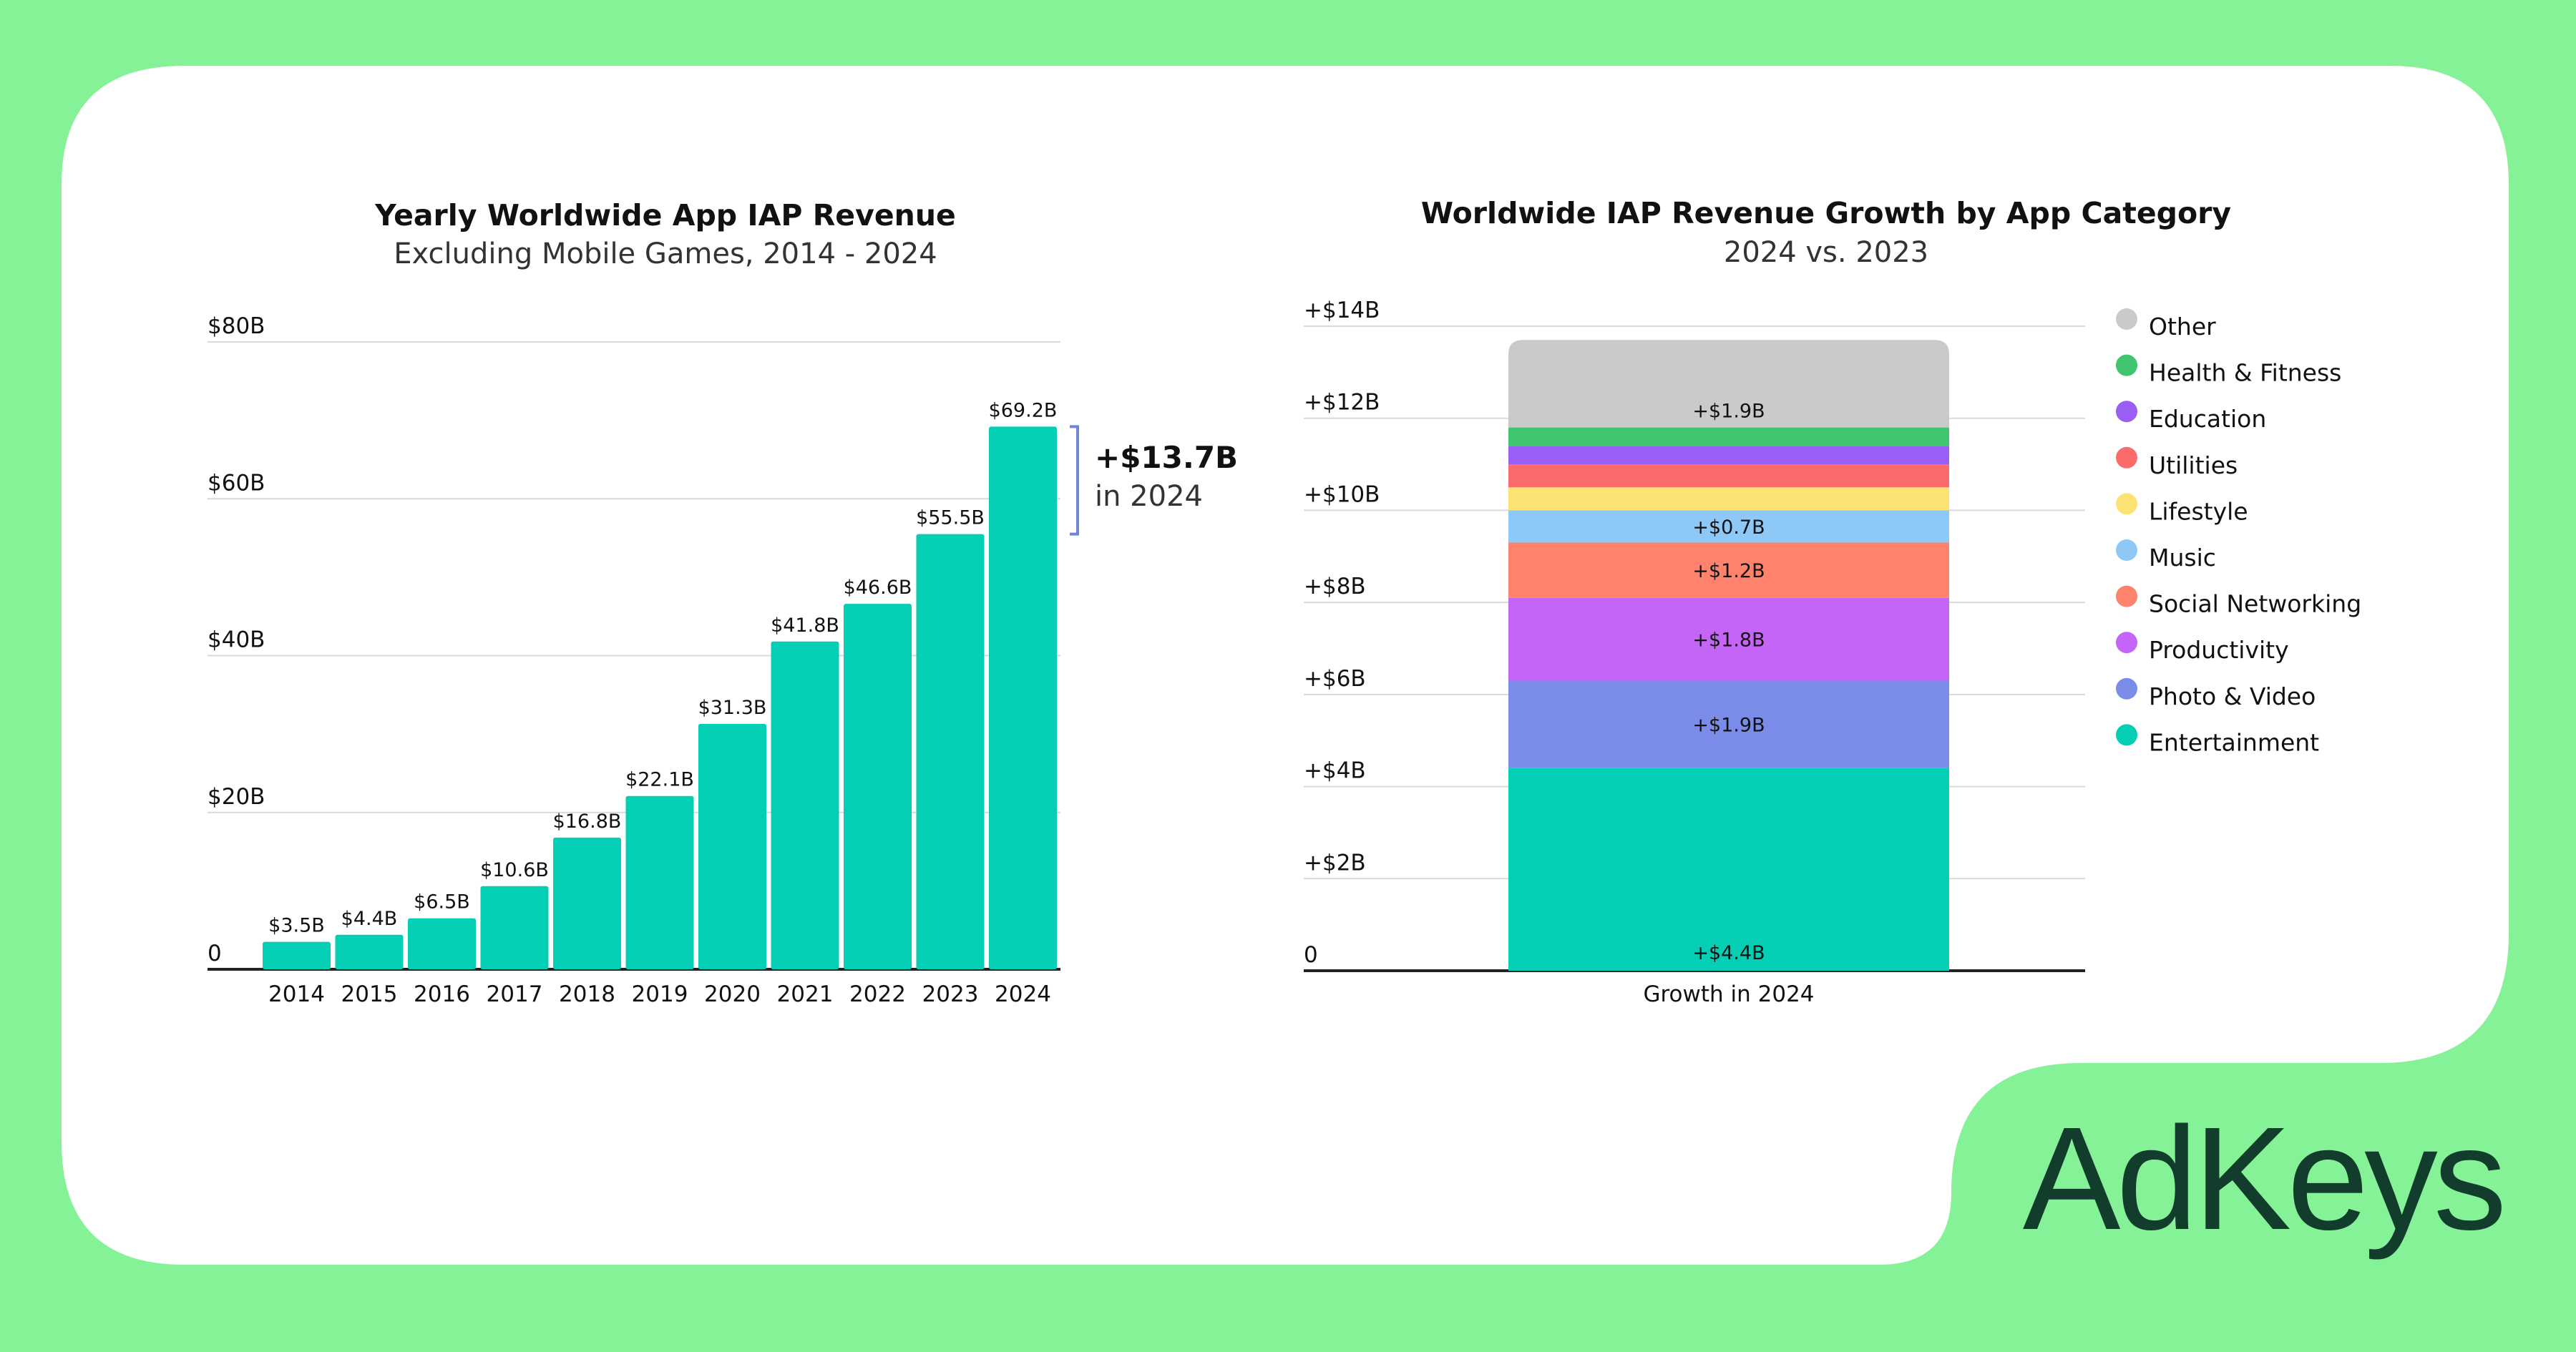 This screenshot has width=2576, height=1352. What do you see at coordinates (1728, 953) in the screenshot?
I see `segment-value-label: +$4.4B` at bounding box center [1728, 953].